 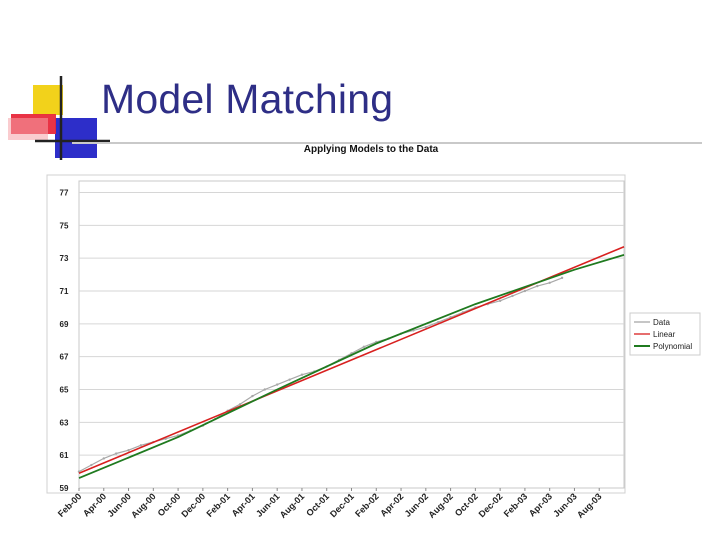 I want to click on x-tick-label: Aug-03, so click(x=589, y=505).